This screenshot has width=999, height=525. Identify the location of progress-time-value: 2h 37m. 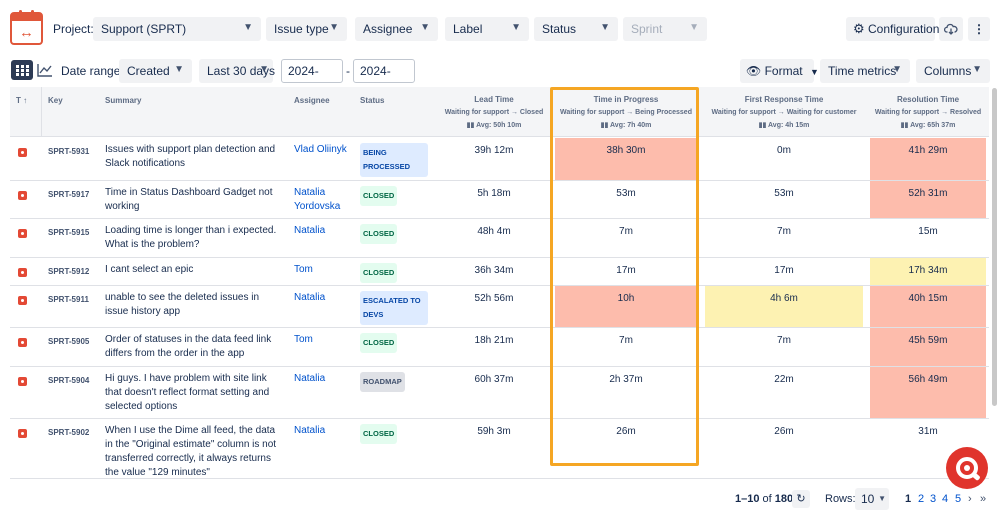
(626, 379).